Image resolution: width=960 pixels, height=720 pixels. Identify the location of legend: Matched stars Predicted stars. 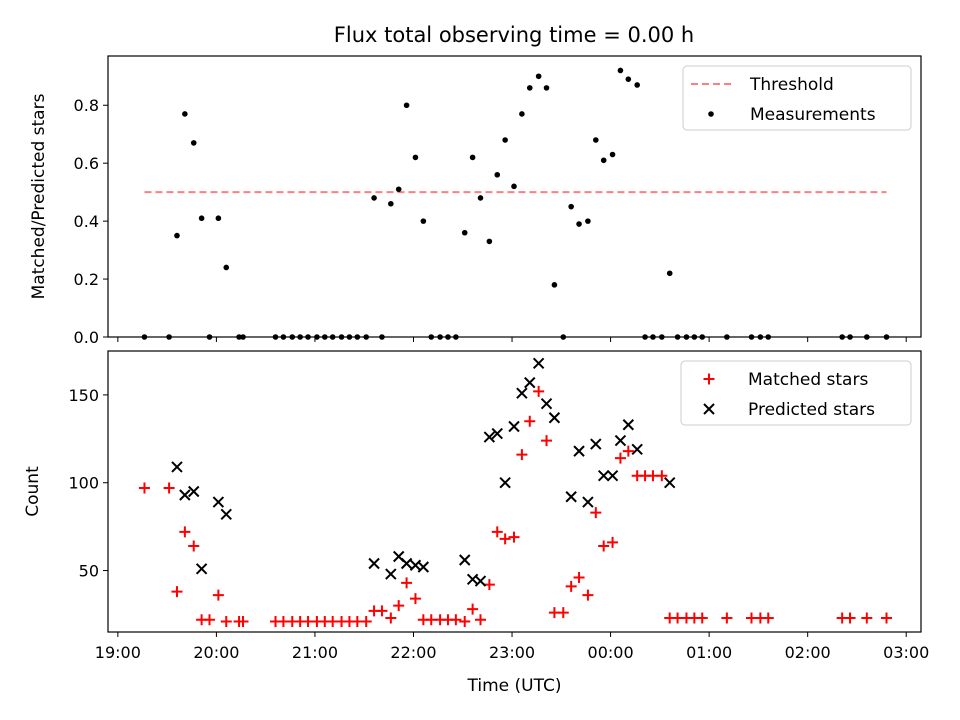
(796, 393).